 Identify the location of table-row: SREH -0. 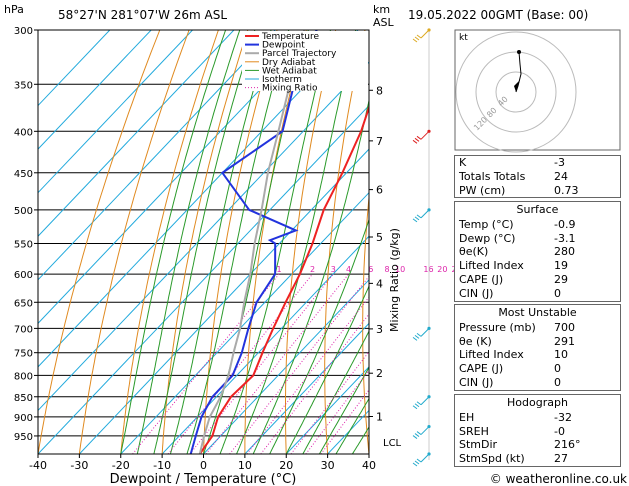
(537, 432).